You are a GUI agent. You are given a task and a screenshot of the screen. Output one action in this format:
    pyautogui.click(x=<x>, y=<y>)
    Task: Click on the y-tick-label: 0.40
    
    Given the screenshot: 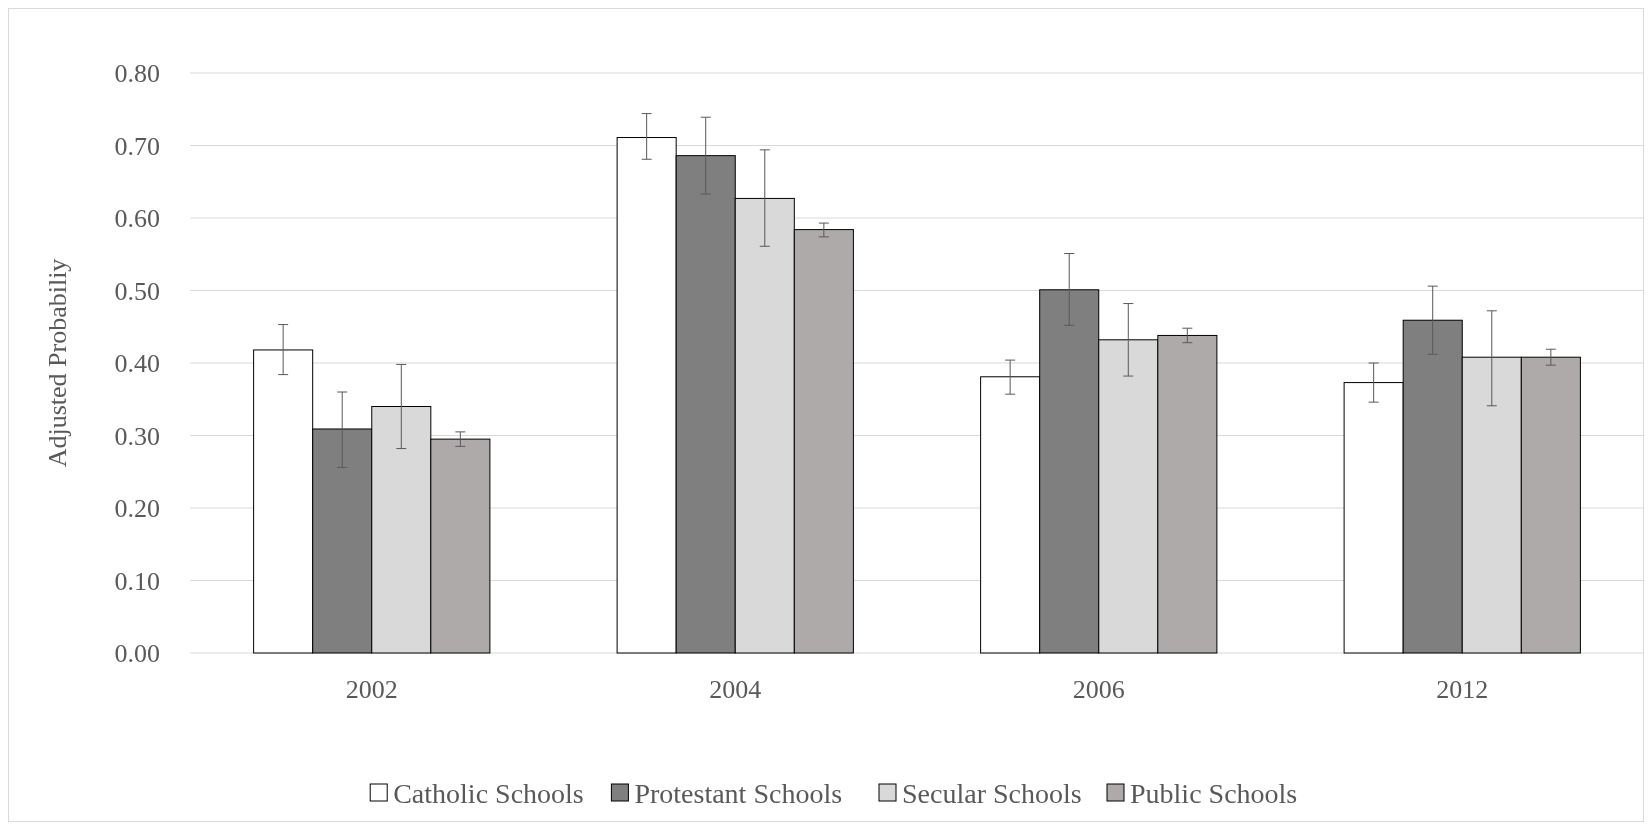 What is the action you would take?
    pyautogui.click(x=137, y=364)
    